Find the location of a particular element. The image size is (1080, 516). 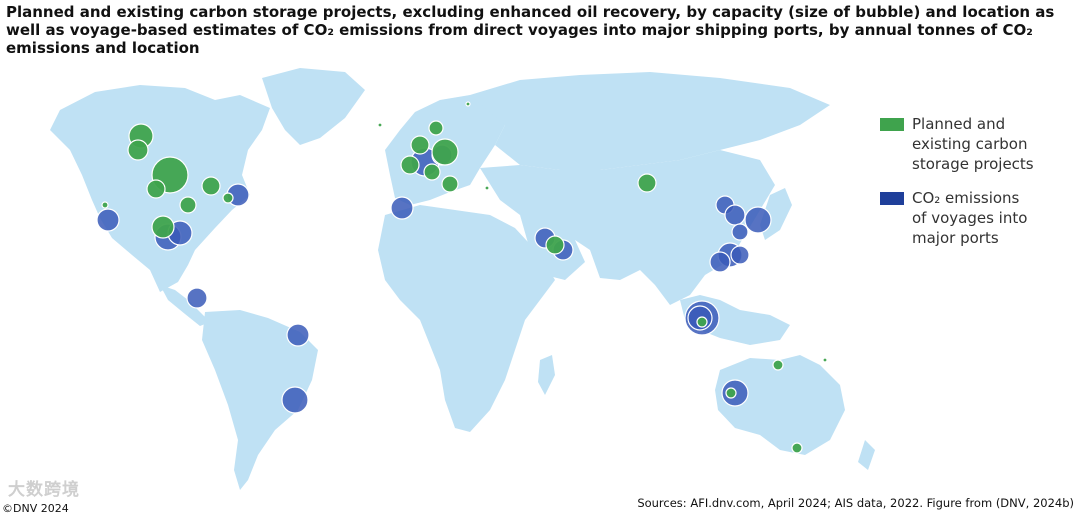

northern-asia is located at coordinates (650, 121).